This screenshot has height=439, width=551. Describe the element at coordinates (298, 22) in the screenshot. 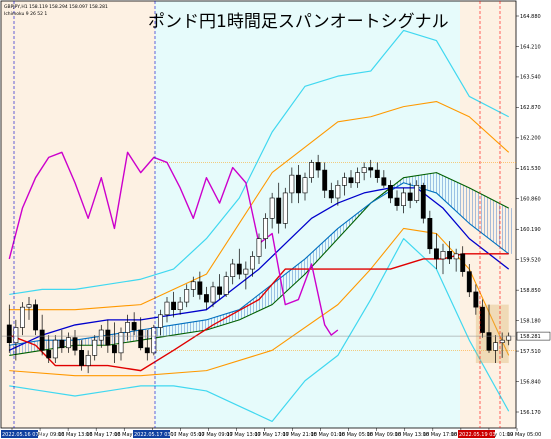

I see `chart-title: ポンド円1時間足スパンオートシグナル` at that location.